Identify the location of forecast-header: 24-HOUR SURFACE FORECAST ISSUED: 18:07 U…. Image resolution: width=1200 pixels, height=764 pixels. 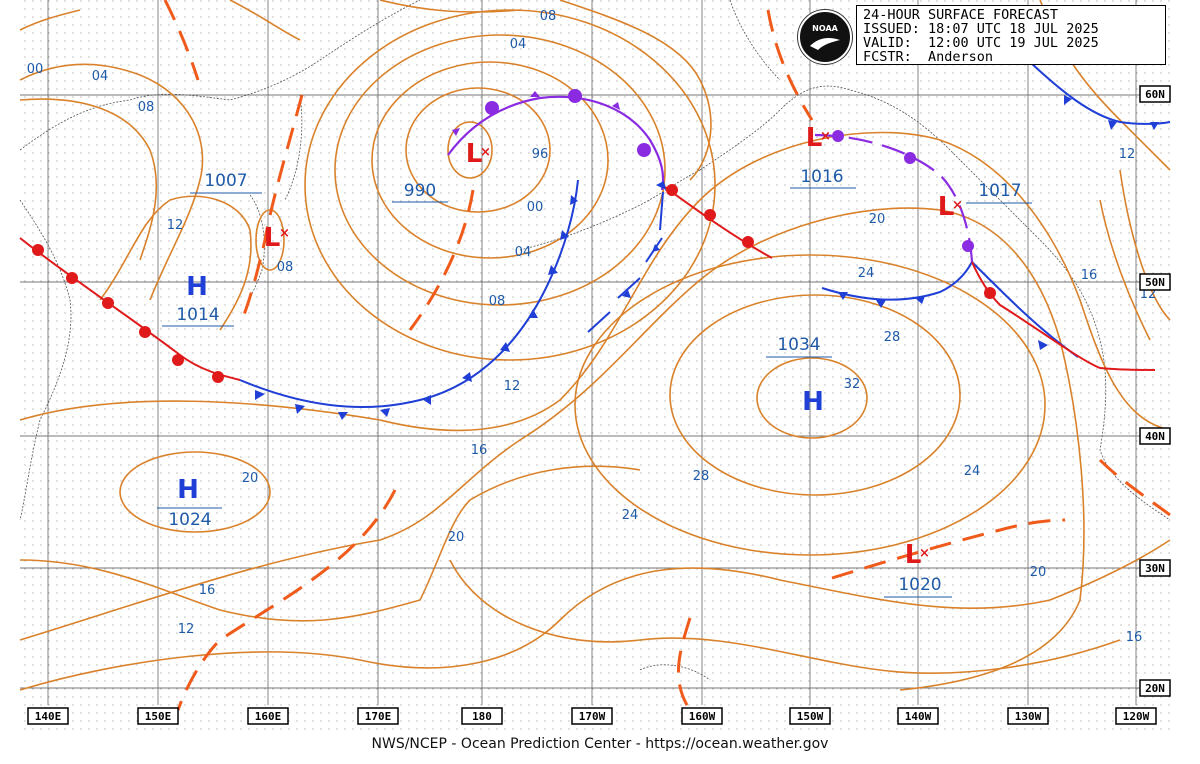
(1011, 35).